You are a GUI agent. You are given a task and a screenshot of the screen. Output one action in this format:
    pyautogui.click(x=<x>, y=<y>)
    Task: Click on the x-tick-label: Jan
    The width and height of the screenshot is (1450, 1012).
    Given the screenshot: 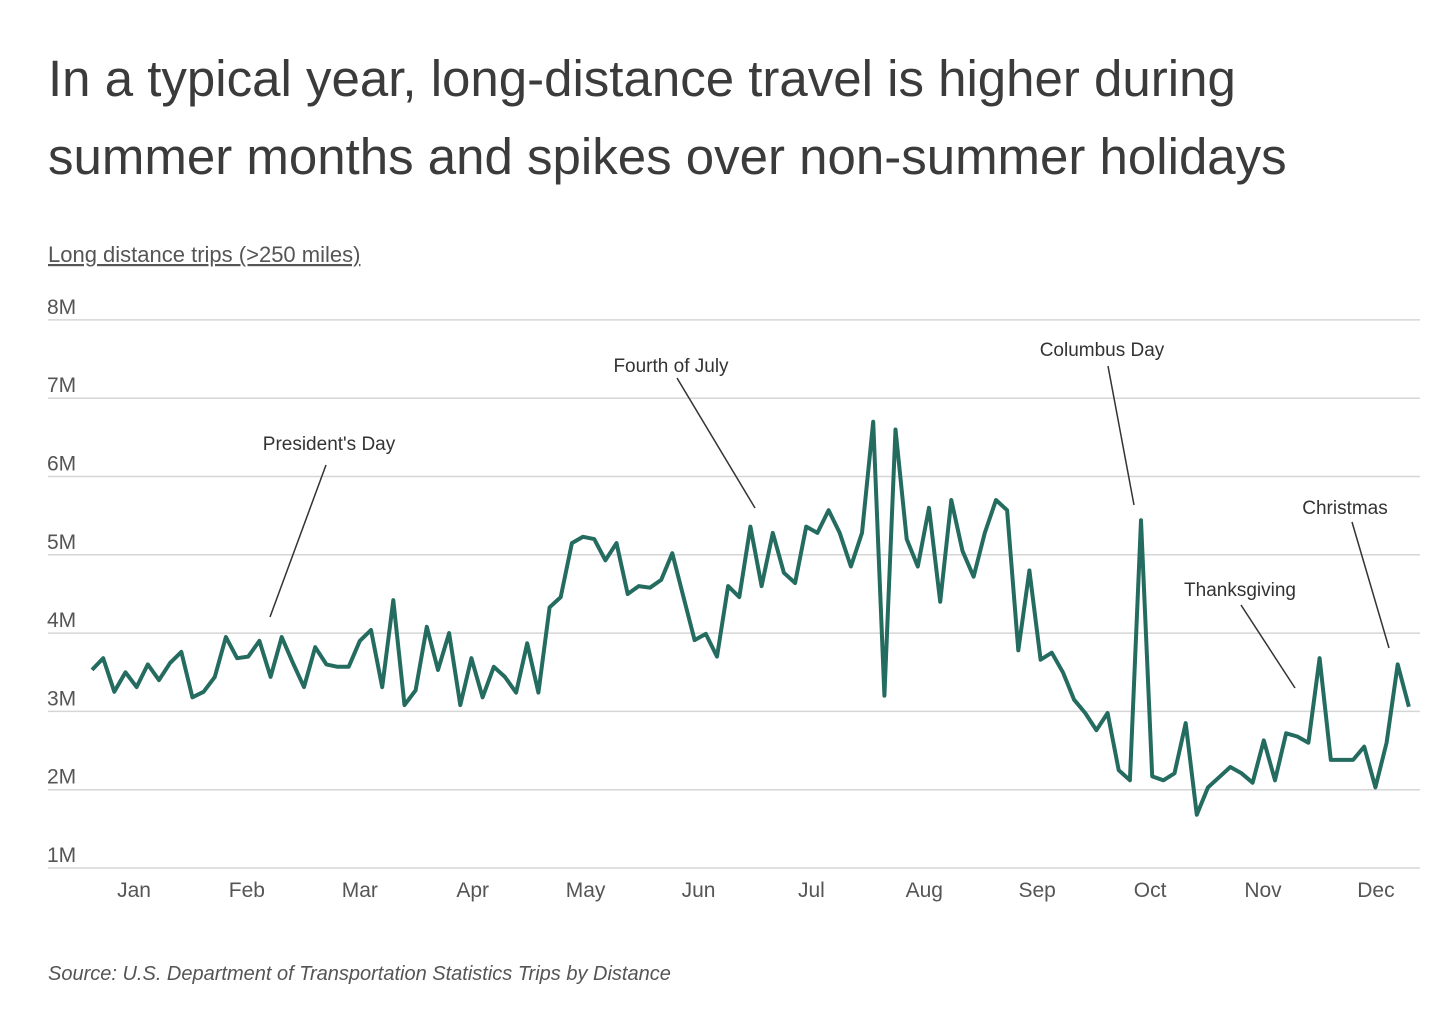 What is the action you would take?
    pyautogui.click(x=134, y=890)
    